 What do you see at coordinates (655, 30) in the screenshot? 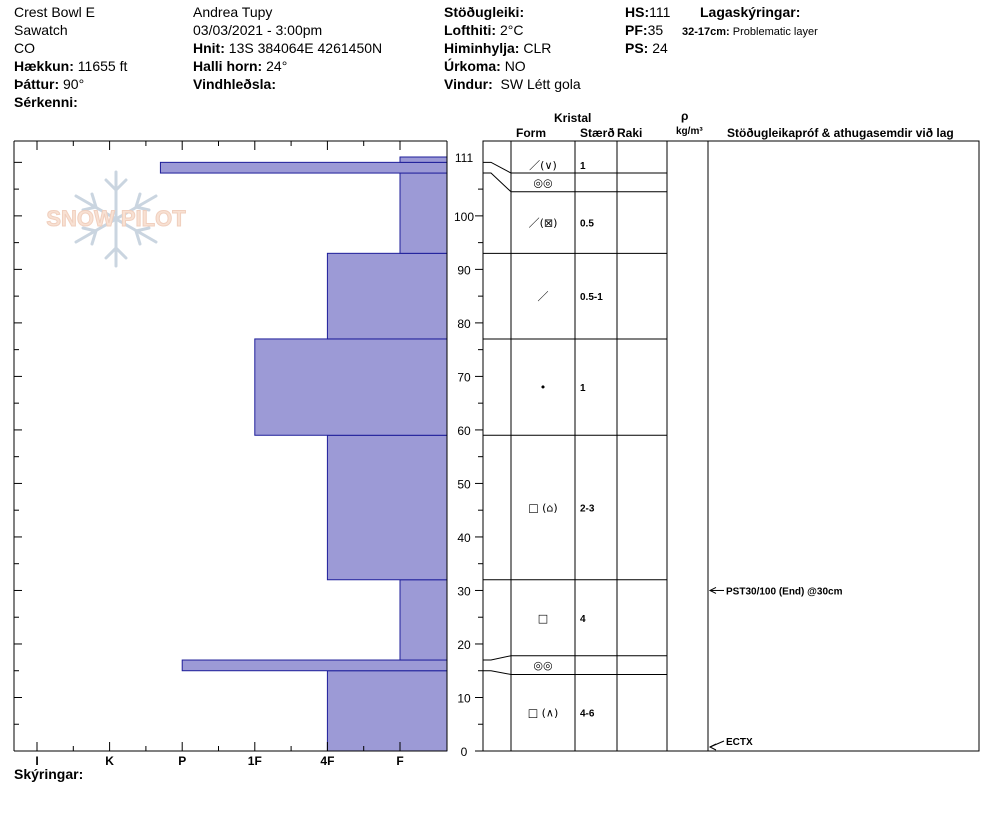
I see `pf-value: 35` at bounding box center [655, 30].